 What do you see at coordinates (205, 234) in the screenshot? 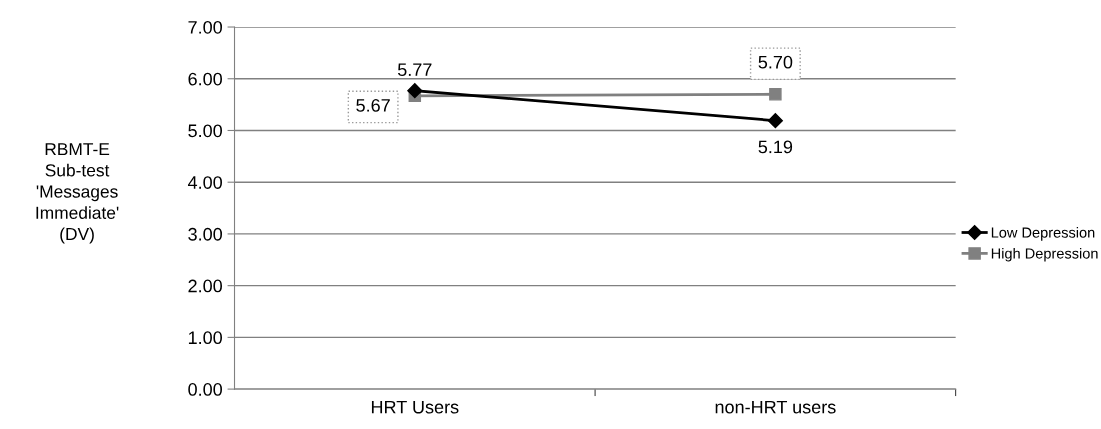
I see `y-tick-label: 3.00` at bounding box center [205, 234].